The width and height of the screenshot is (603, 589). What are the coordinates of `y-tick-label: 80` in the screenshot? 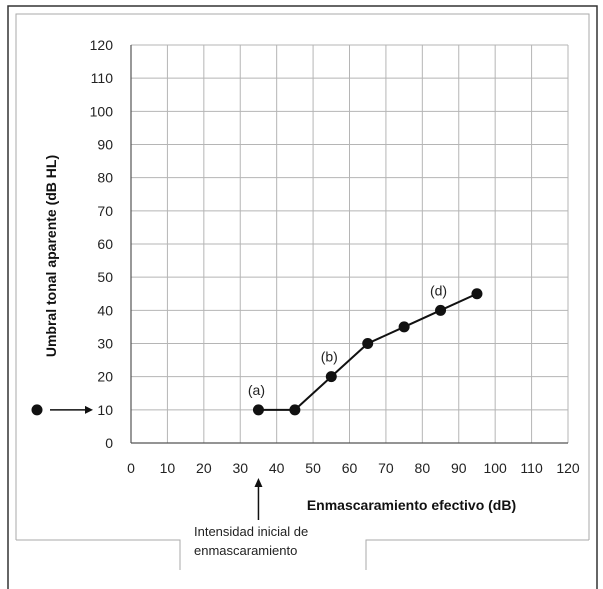 It's located at (105, 178).